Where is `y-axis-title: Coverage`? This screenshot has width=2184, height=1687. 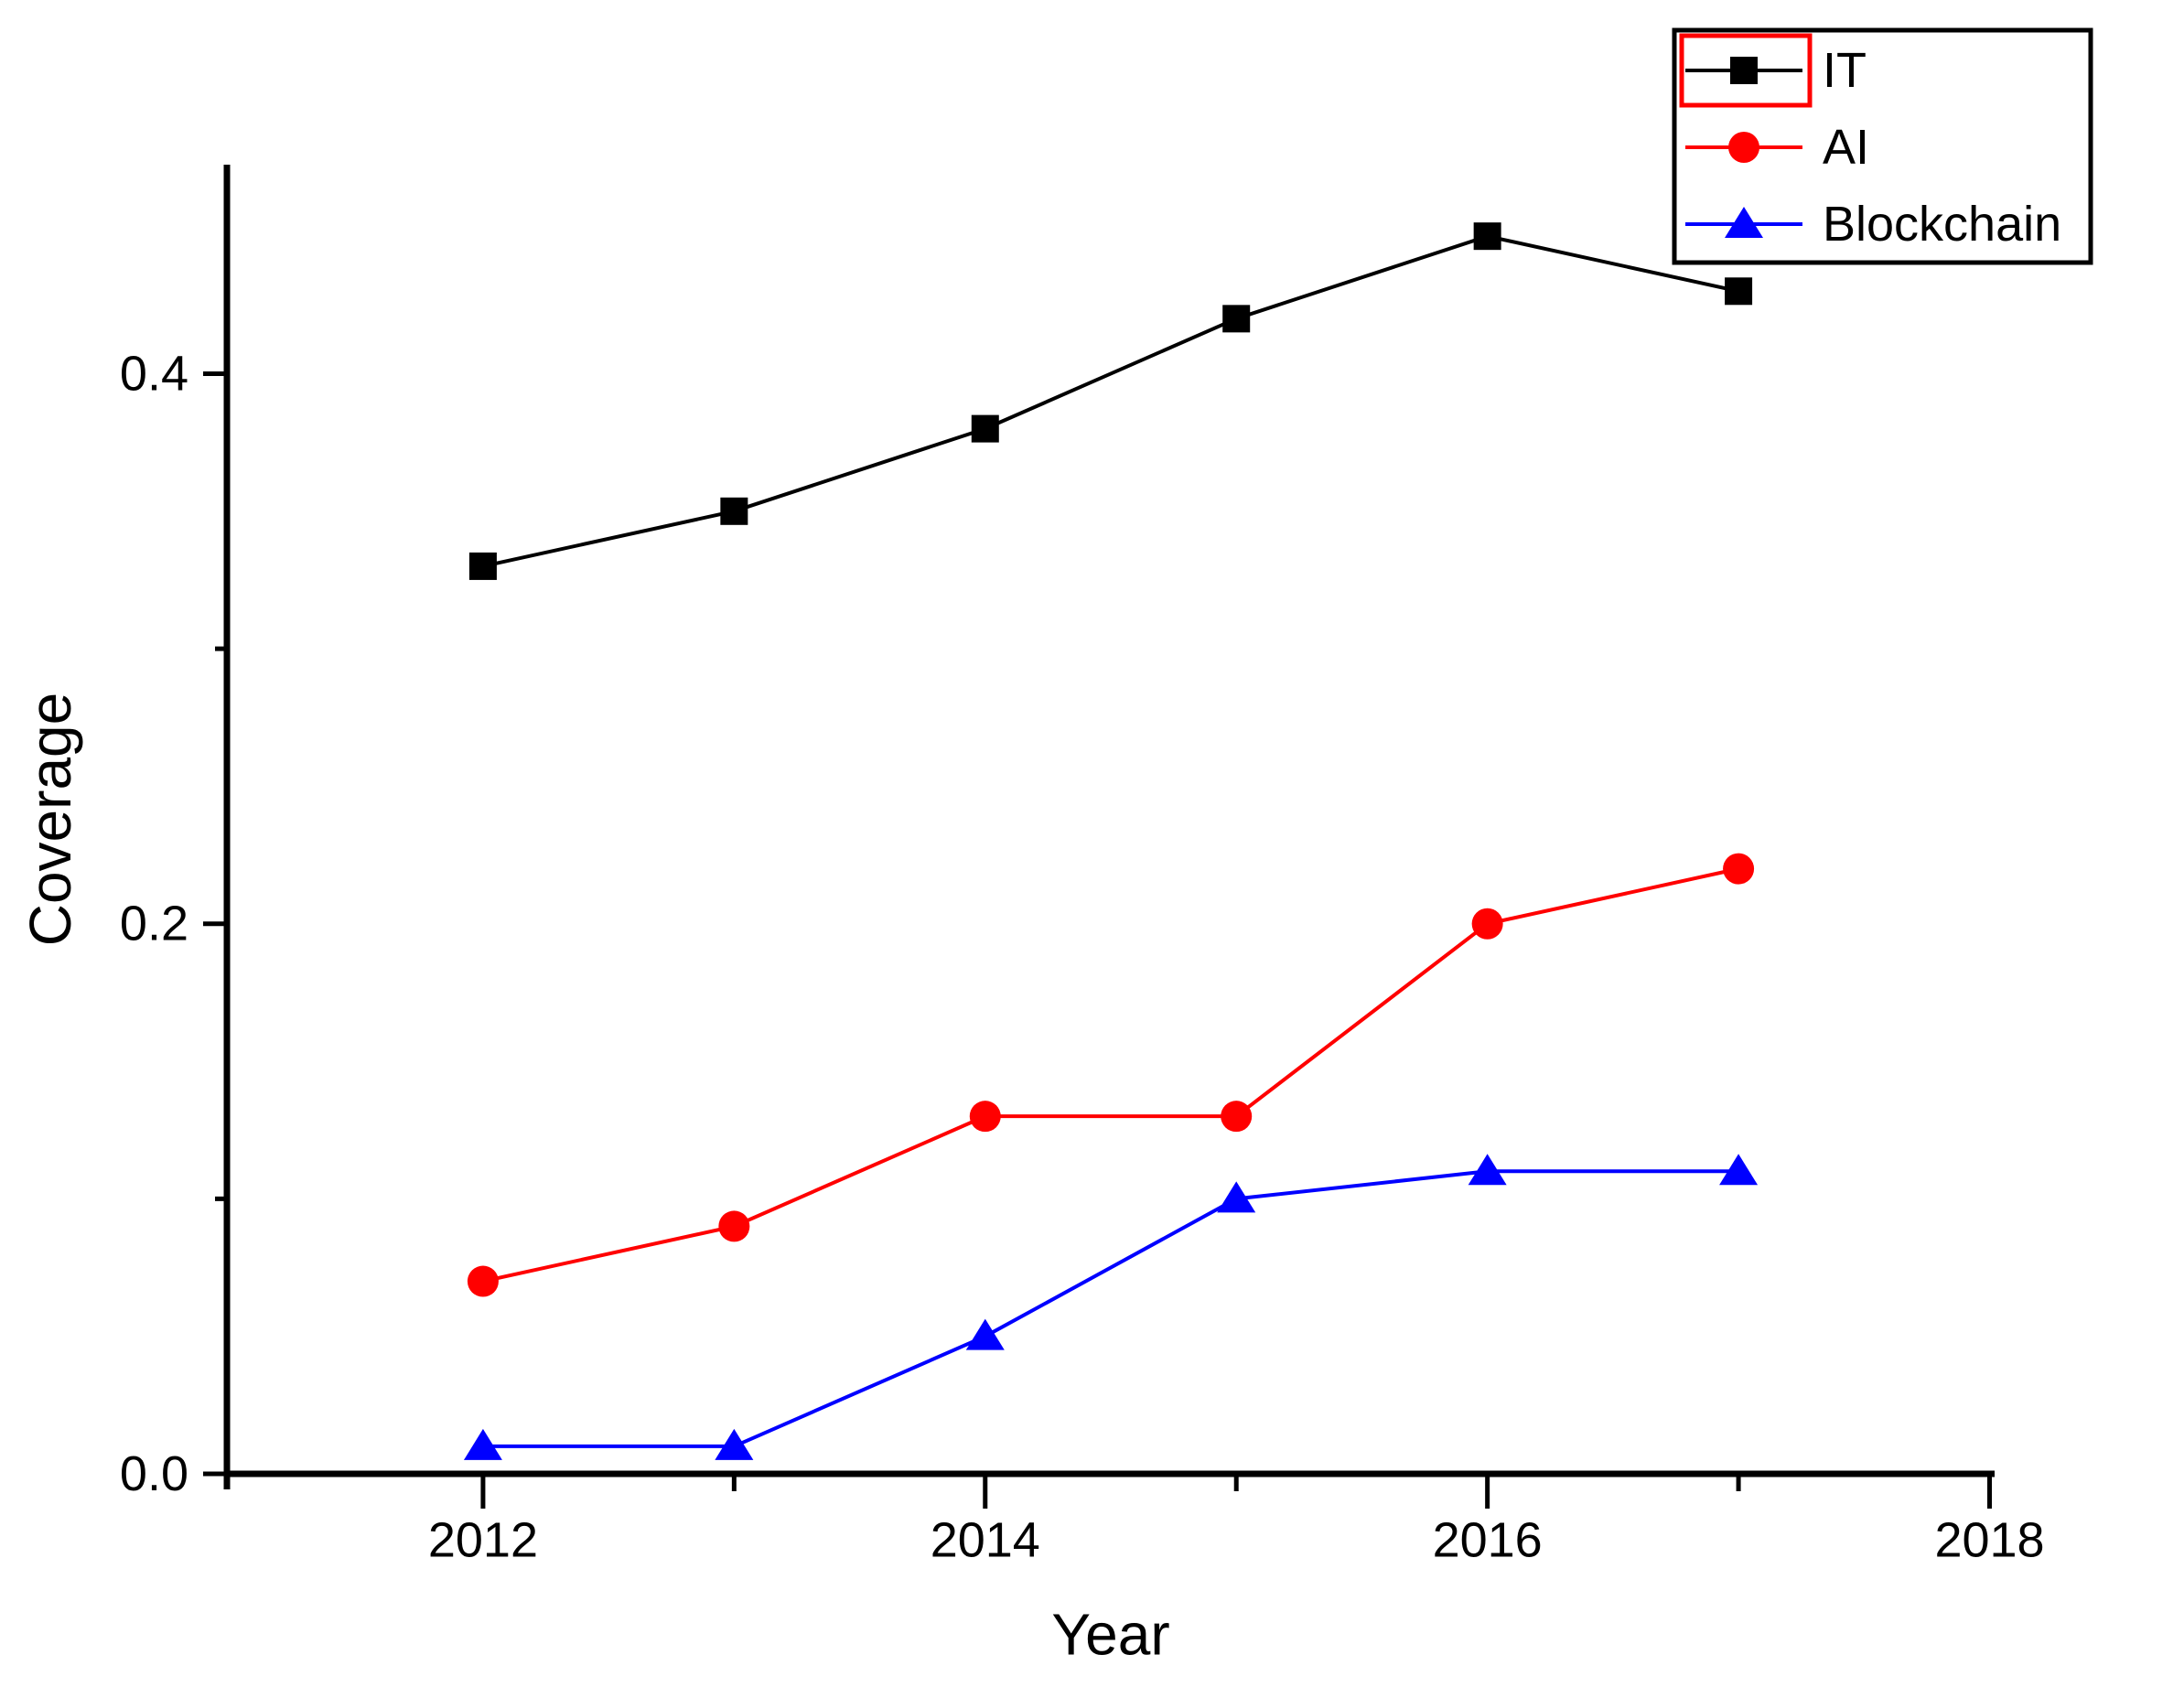
y-axis-title: Coverage is located at coordinates (50, 820).